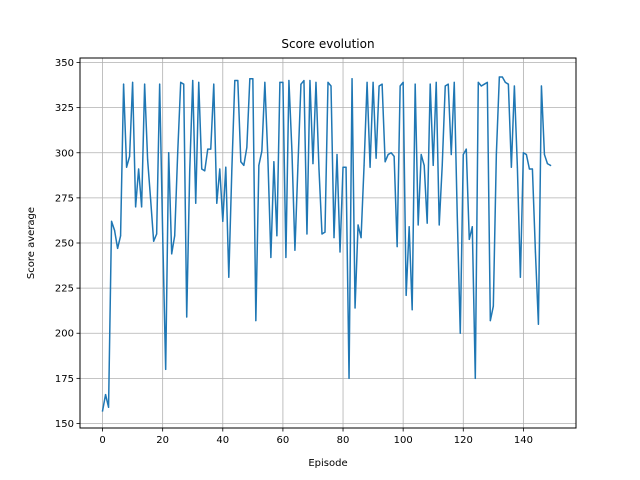  Describe the element at coordinates (64, 153) in the screenshot. I see `y-tick-label: 300` at that location.